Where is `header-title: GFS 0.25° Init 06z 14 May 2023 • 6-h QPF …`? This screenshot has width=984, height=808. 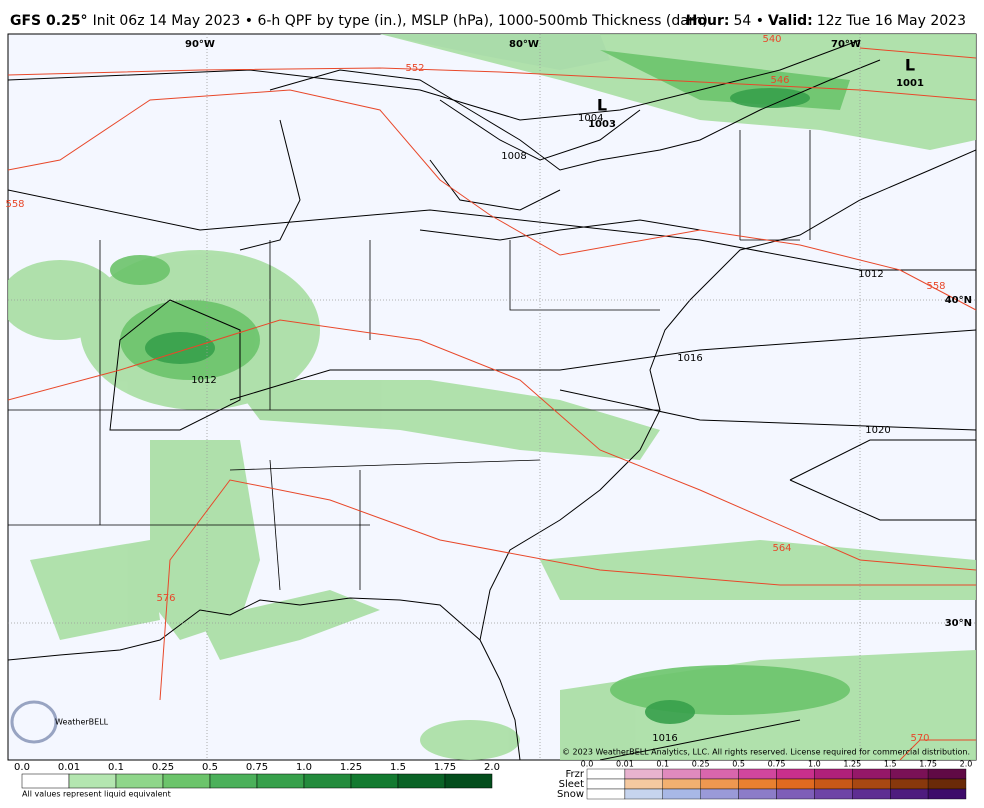
header-title: GFS 0.25° Init 06z 14 May 2023 • 6-h QPF … is located at coordinates (359, 21).